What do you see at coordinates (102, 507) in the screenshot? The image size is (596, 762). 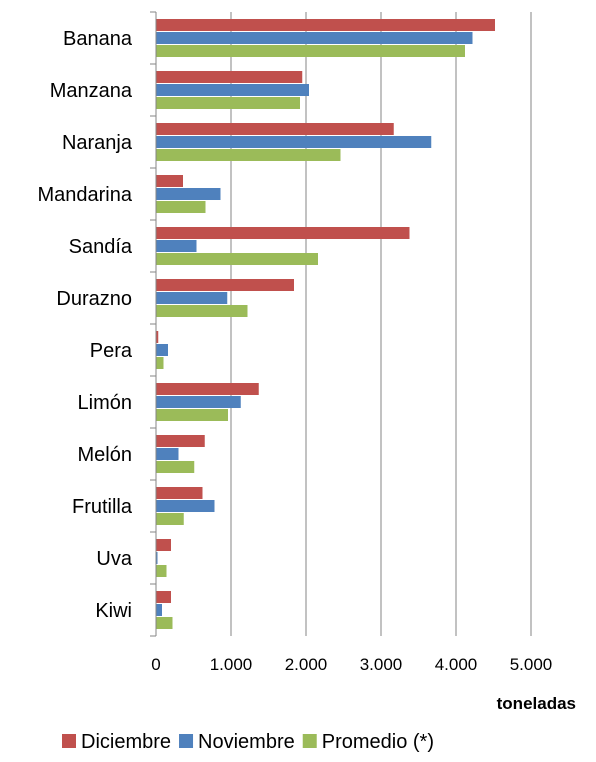 I see `category-label: Frutilla` at bounding box center [102, 507].